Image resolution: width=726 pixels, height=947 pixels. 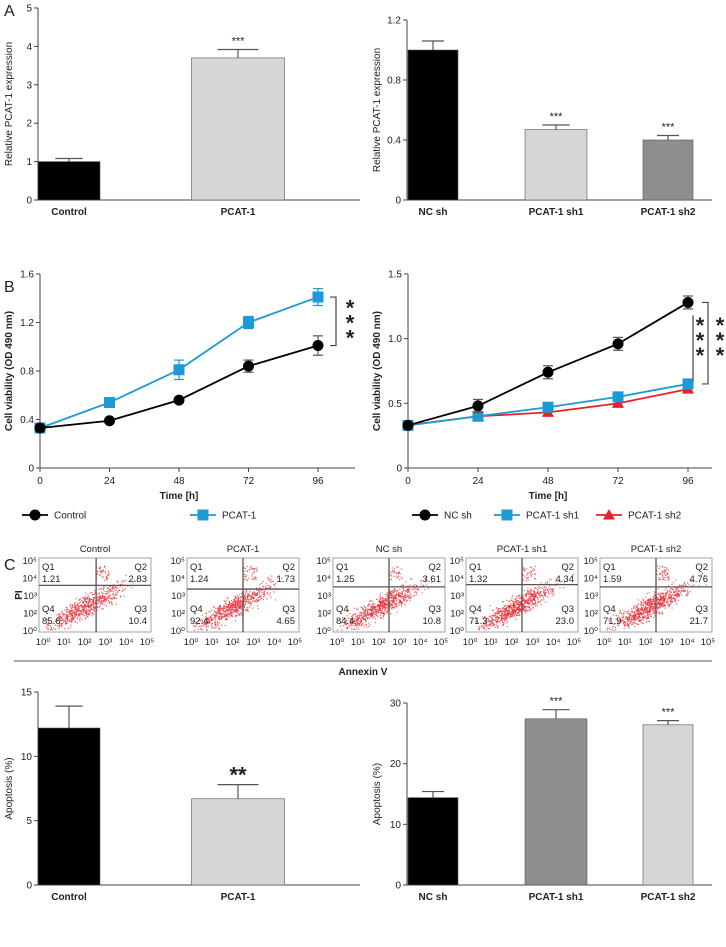 What do you see at coordinates (548, 481) in the screenshot?
I see `x-tick-label: 48` at bounding box center [548, 481].